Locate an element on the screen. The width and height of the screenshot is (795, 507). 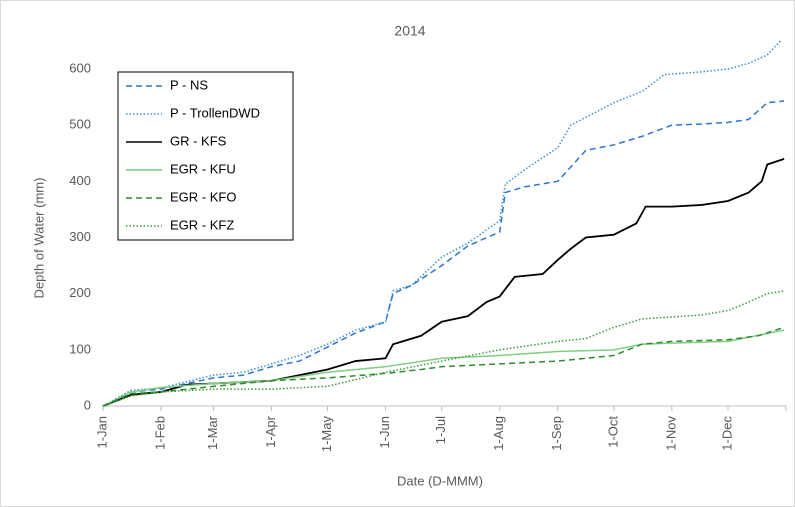
x-tick-label: 1-Sep is located at coordinates (556, 433).